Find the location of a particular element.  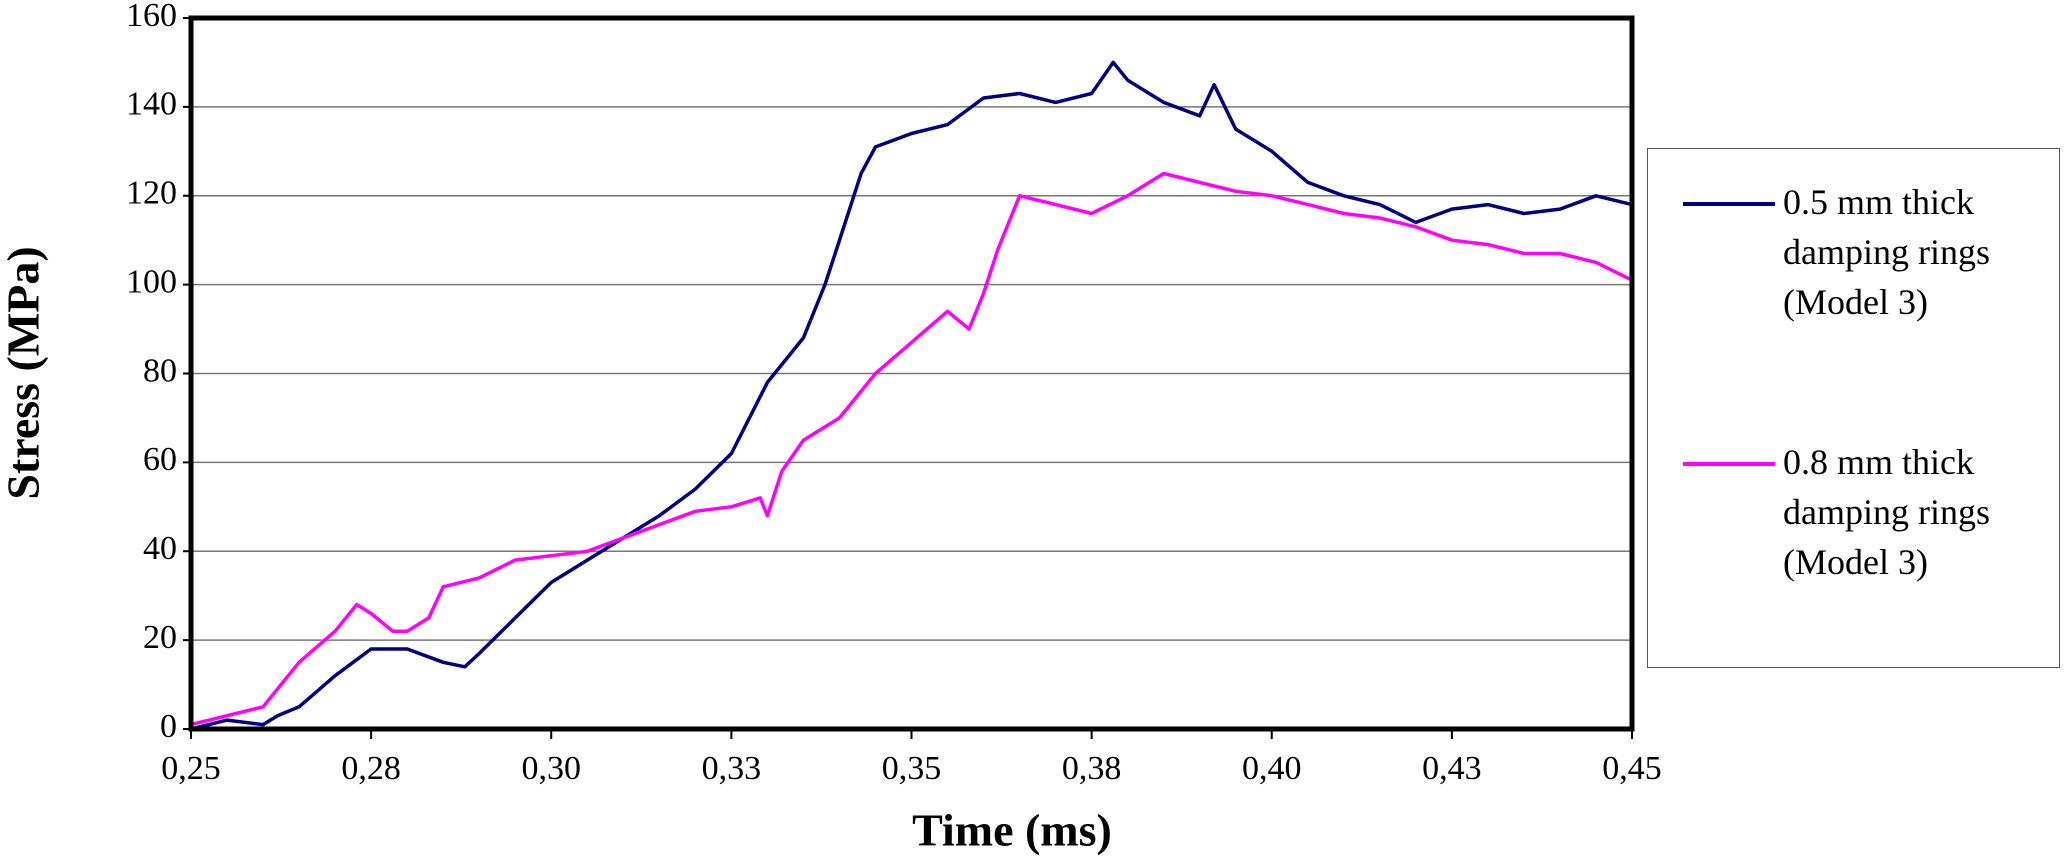

x-axis-label: Time (ms) is located at coordinates (1012, 830).